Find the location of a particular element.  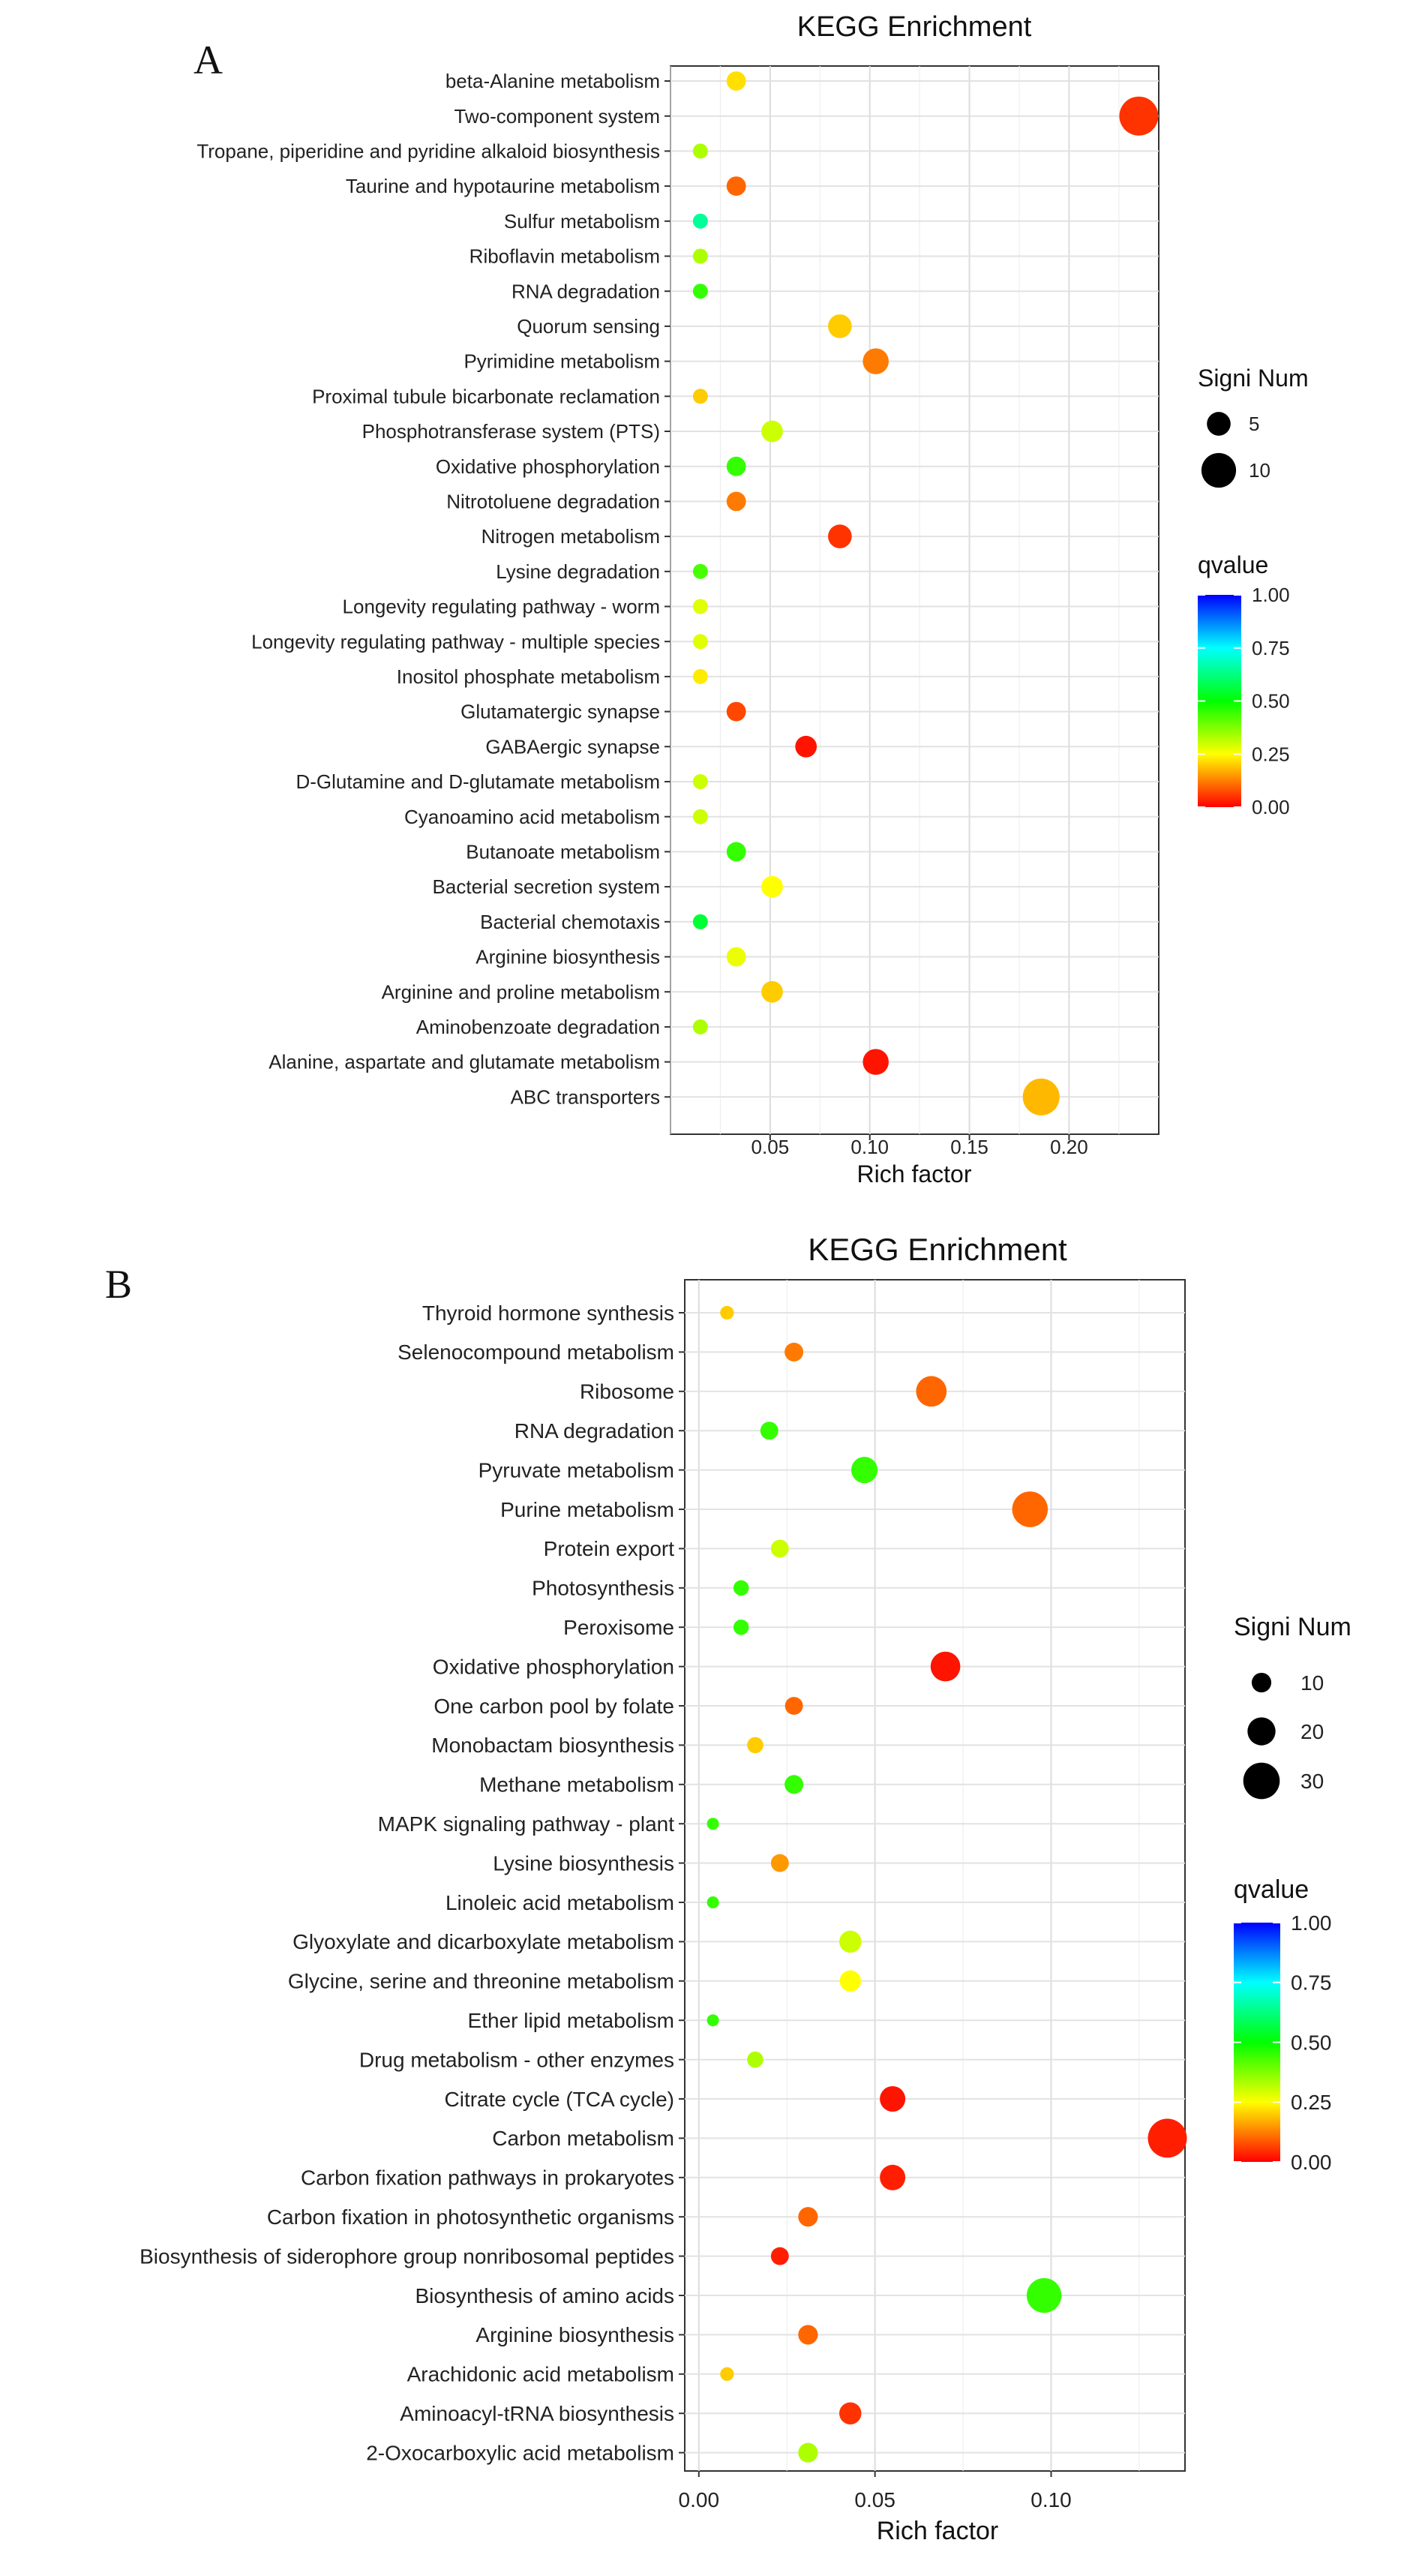

color-legend-label: 1.00 is located at coordinates (1271, 595).